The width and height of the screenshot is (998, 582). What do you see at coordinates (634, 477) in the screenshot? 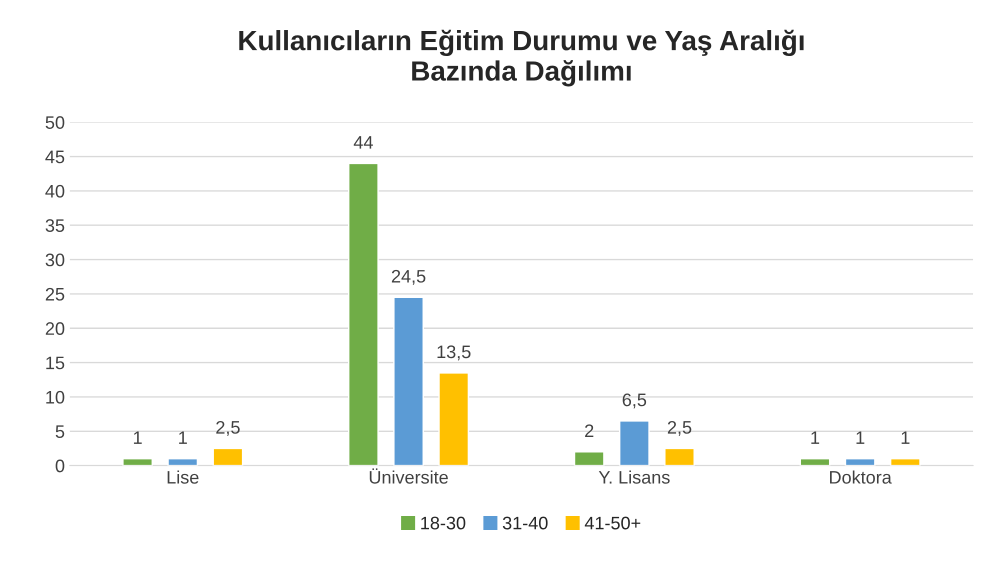
I see `x-tick-label: Y. Lisans` at bounding box center [634, 477].